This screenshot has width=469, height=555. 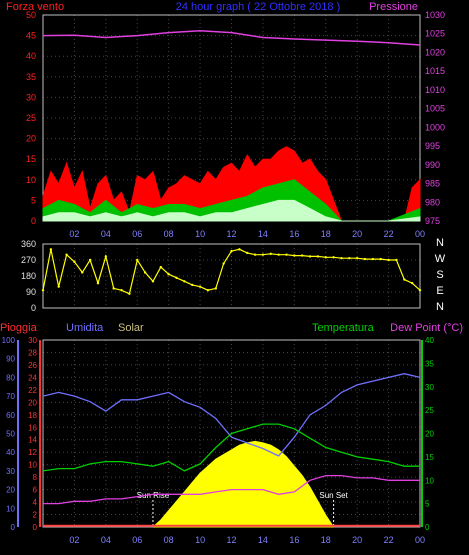 What do you see at coordinates (31, 180) in the screenshot?
I see `wind-tick-label: 10` at bounding box center [31, 180].